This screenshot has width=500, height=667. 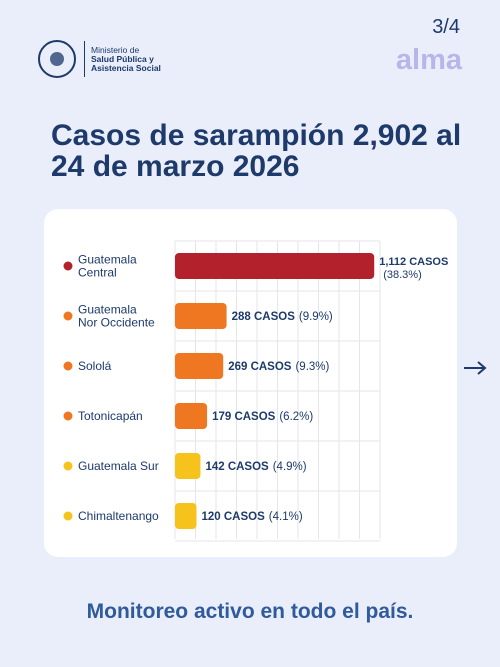 I want to click on percent-label: (9.9%), so click(x=316, y=317).